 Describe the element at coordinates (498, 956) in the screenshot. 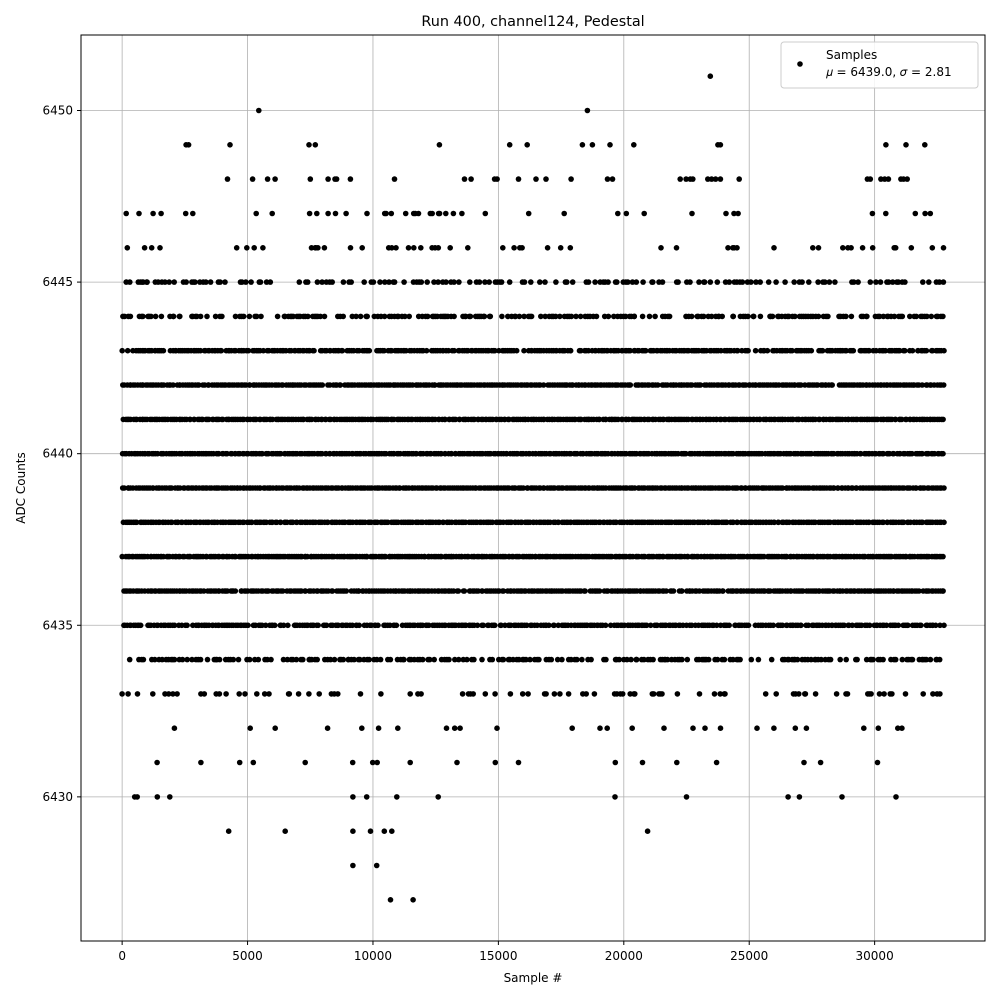

I see `x-tick-label: 15000` at that location.